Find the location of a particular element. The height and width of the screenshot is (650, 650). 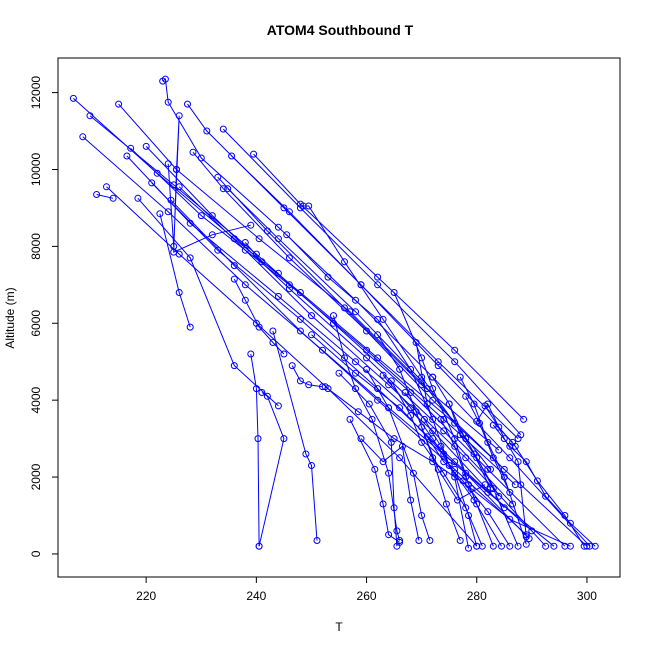

y-tick-label: 8000 is located at coordinates (36, 246).